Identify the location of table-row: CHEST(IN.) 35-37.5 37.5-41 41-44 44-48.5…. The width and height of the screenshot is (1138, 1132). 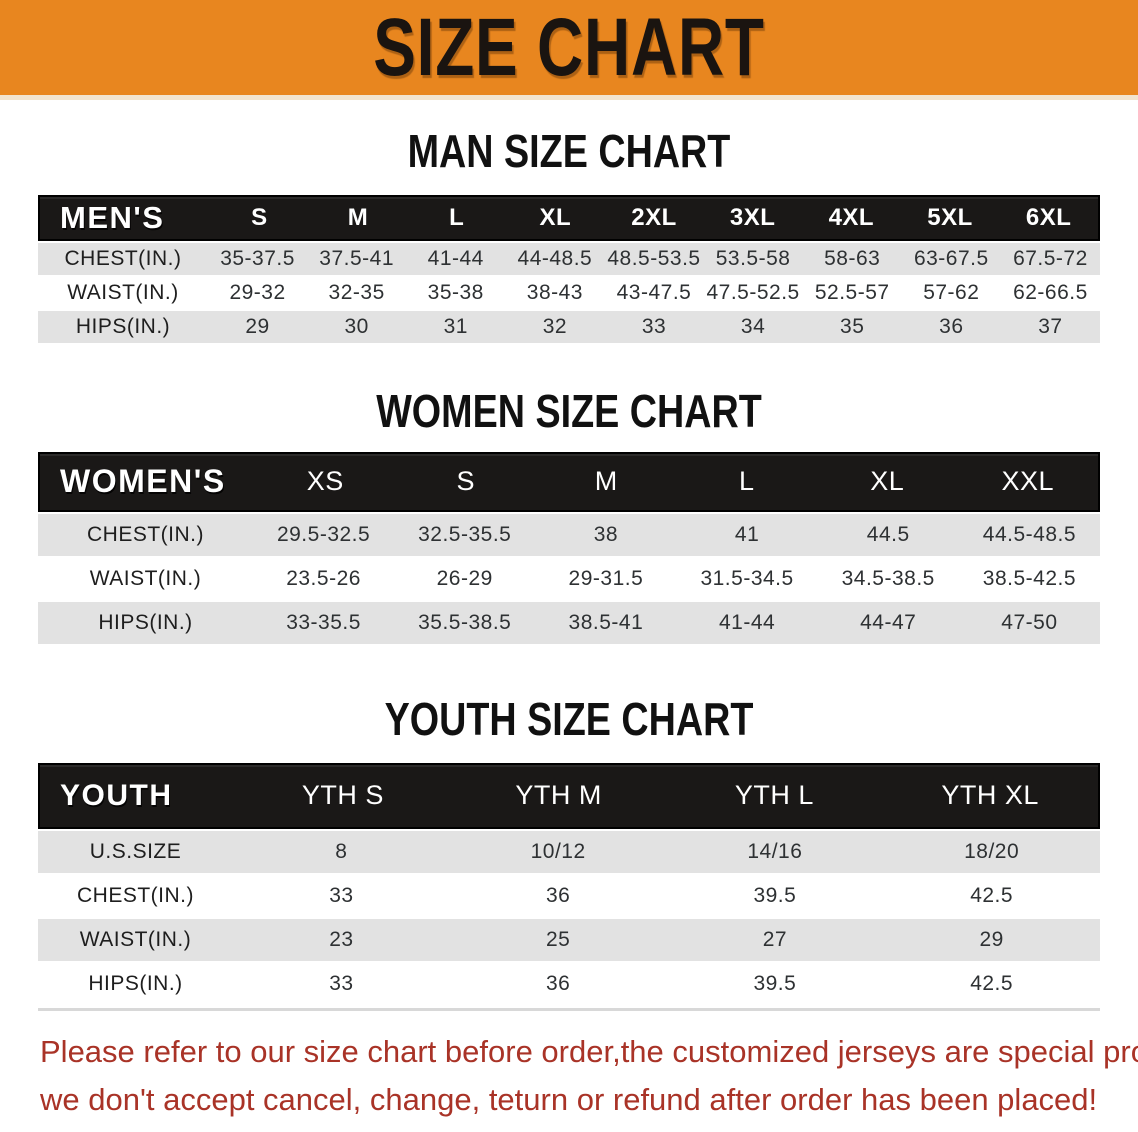
(569, 259).